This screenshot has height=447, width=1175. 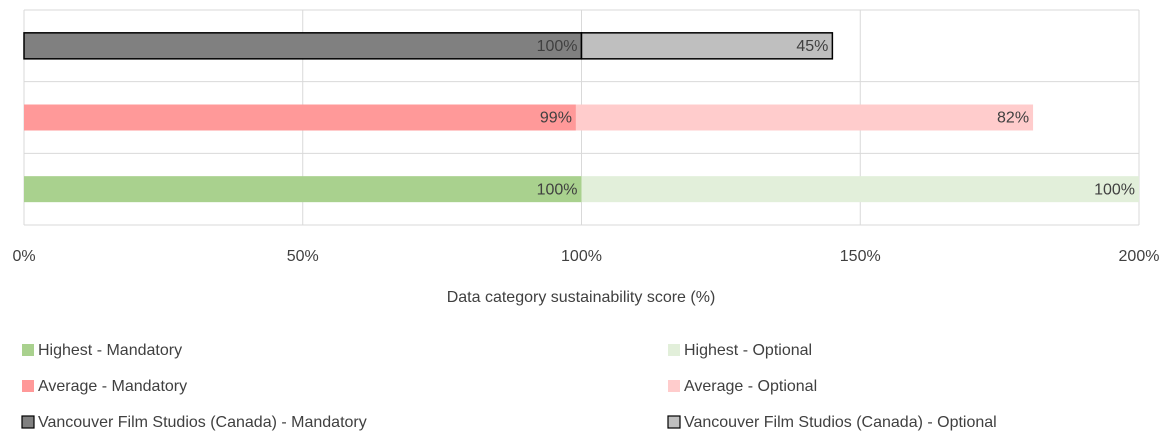 I want to click on x-axis-title: Data category sustainability score (%), so click(x=581, y=297).